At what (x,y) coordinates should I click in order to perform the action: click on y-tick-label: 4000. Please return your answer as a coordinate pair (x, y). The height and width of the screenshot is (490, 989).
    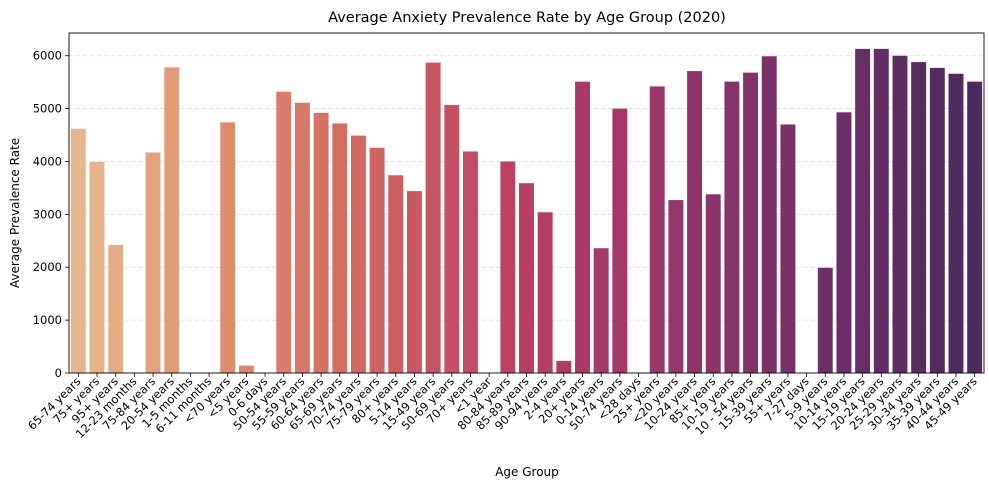
    Looking at the image, I should click on (47, 161).